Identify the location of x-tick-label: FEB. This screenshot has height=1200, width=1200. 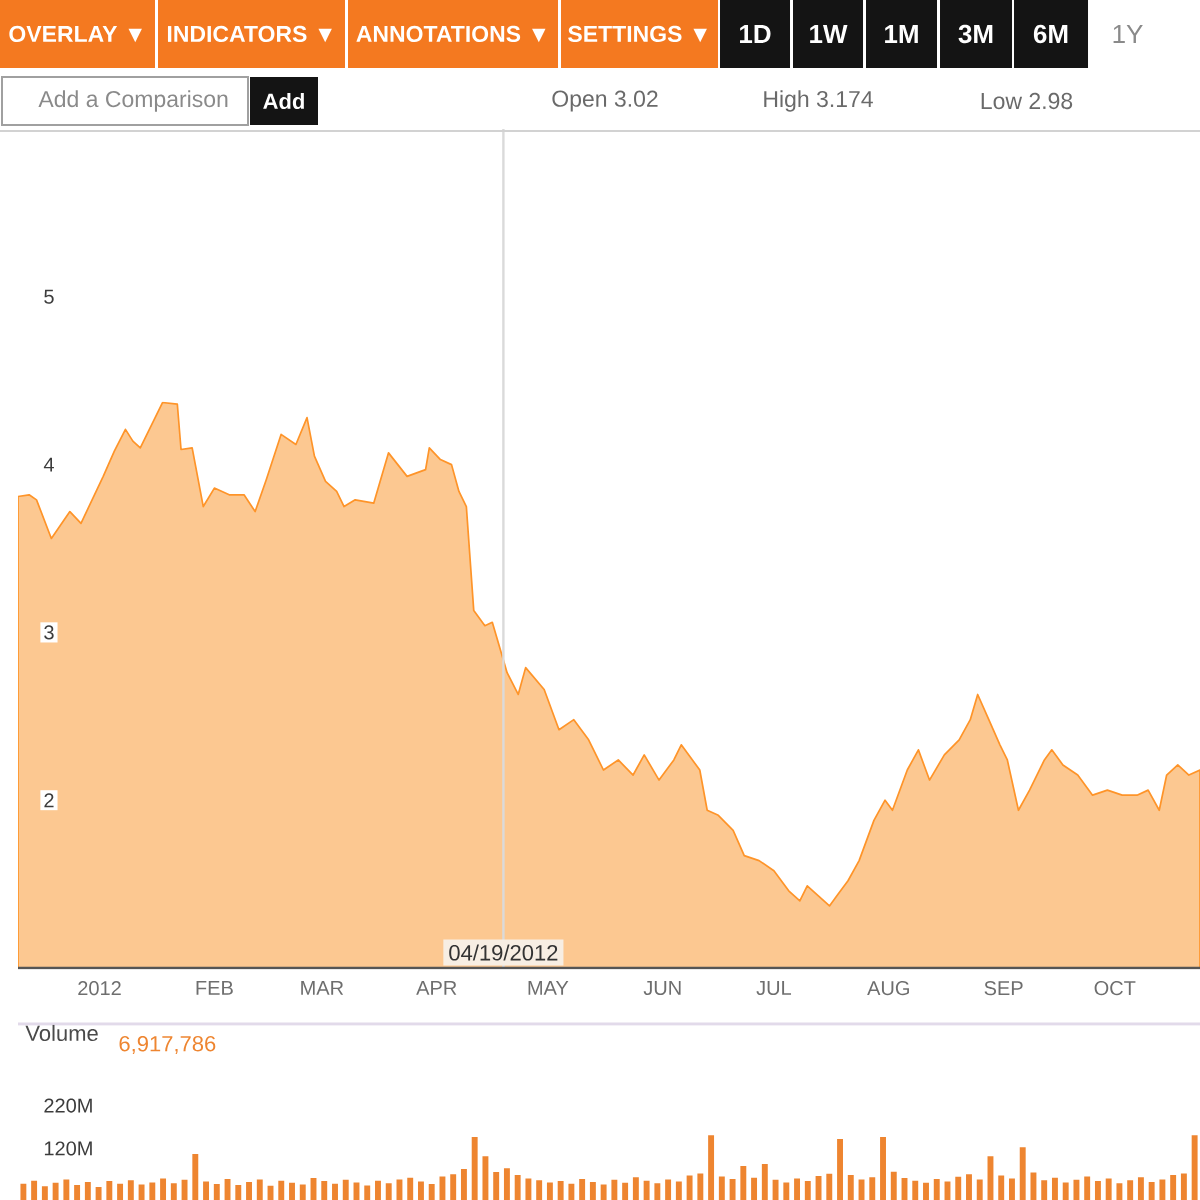
(214, 988).